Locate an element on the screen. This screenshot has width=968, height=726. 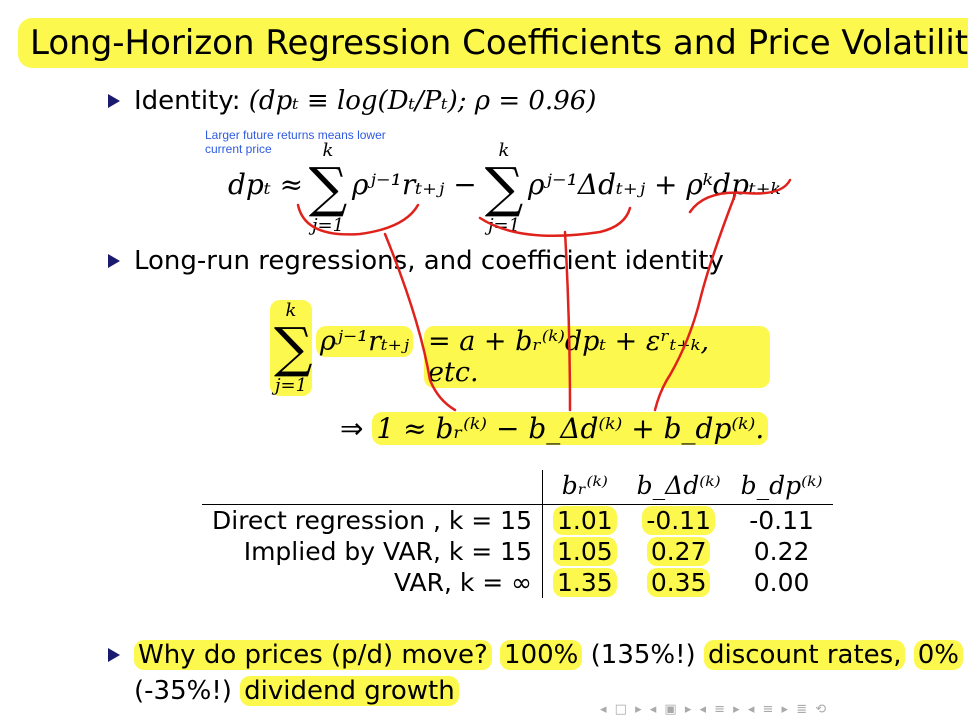
cell-br: 1.35 is located at coordinates (585, 582).